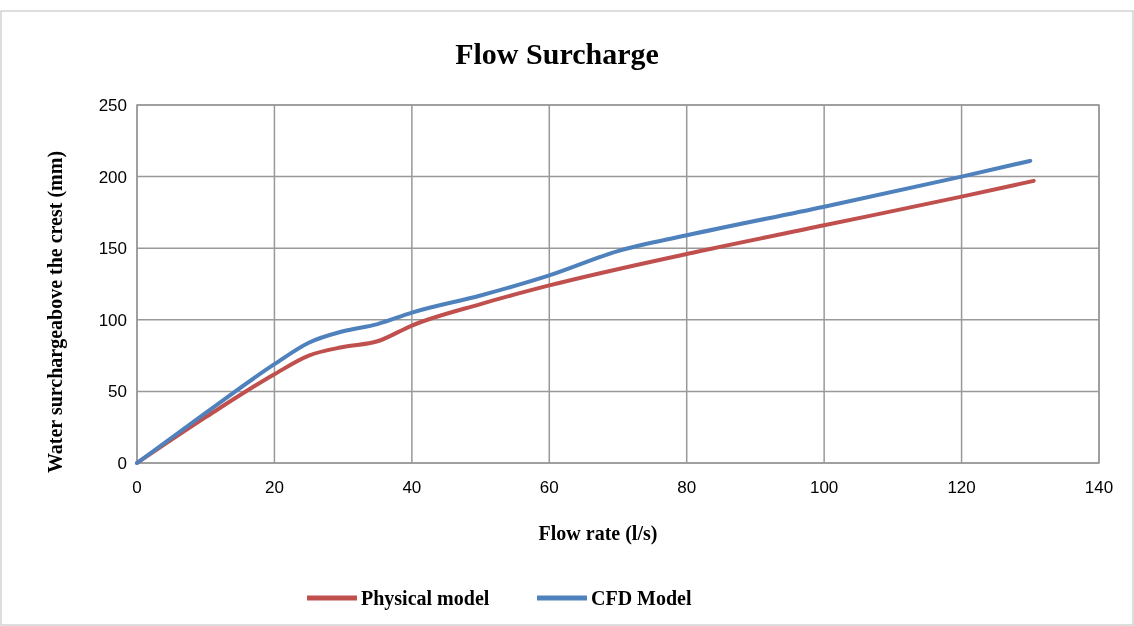  What do you see at coordinates (112, 177) in the screenshot?
I see `y-tick-label: 200` at bounding box center [112, 177].